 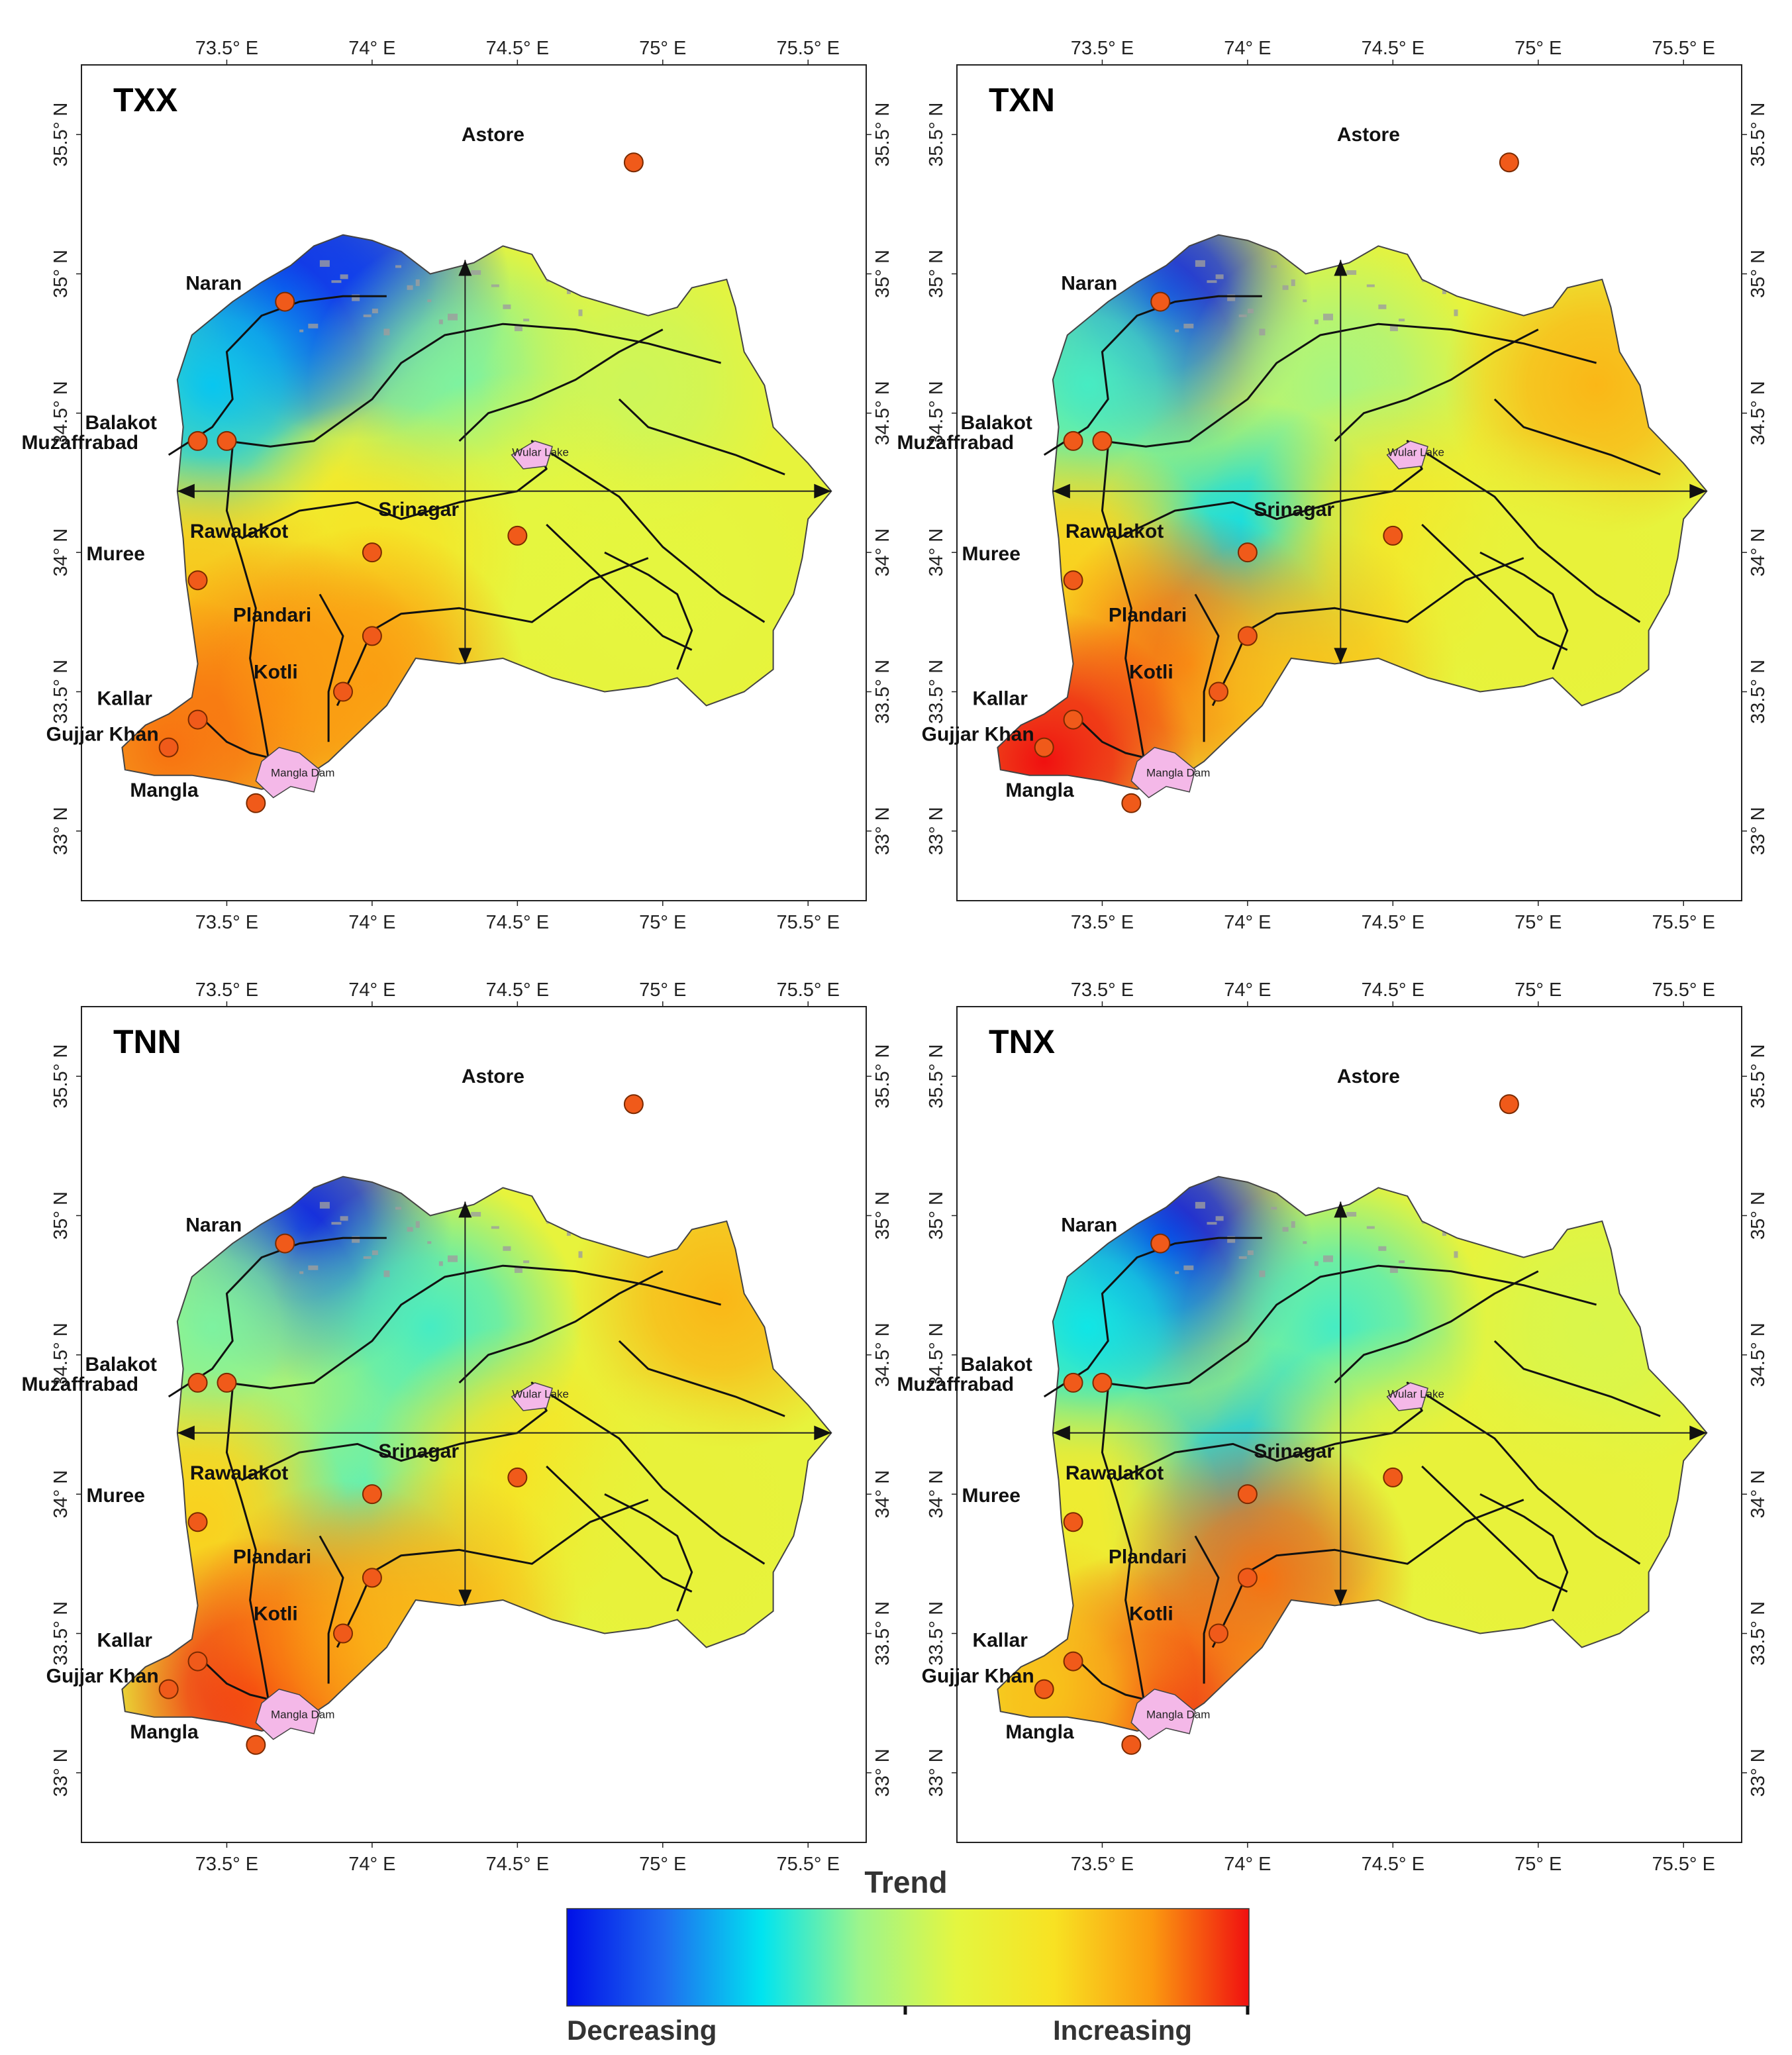 I want to click on lon-tick-top: 74.5° E, so click(x=1393, y=49).